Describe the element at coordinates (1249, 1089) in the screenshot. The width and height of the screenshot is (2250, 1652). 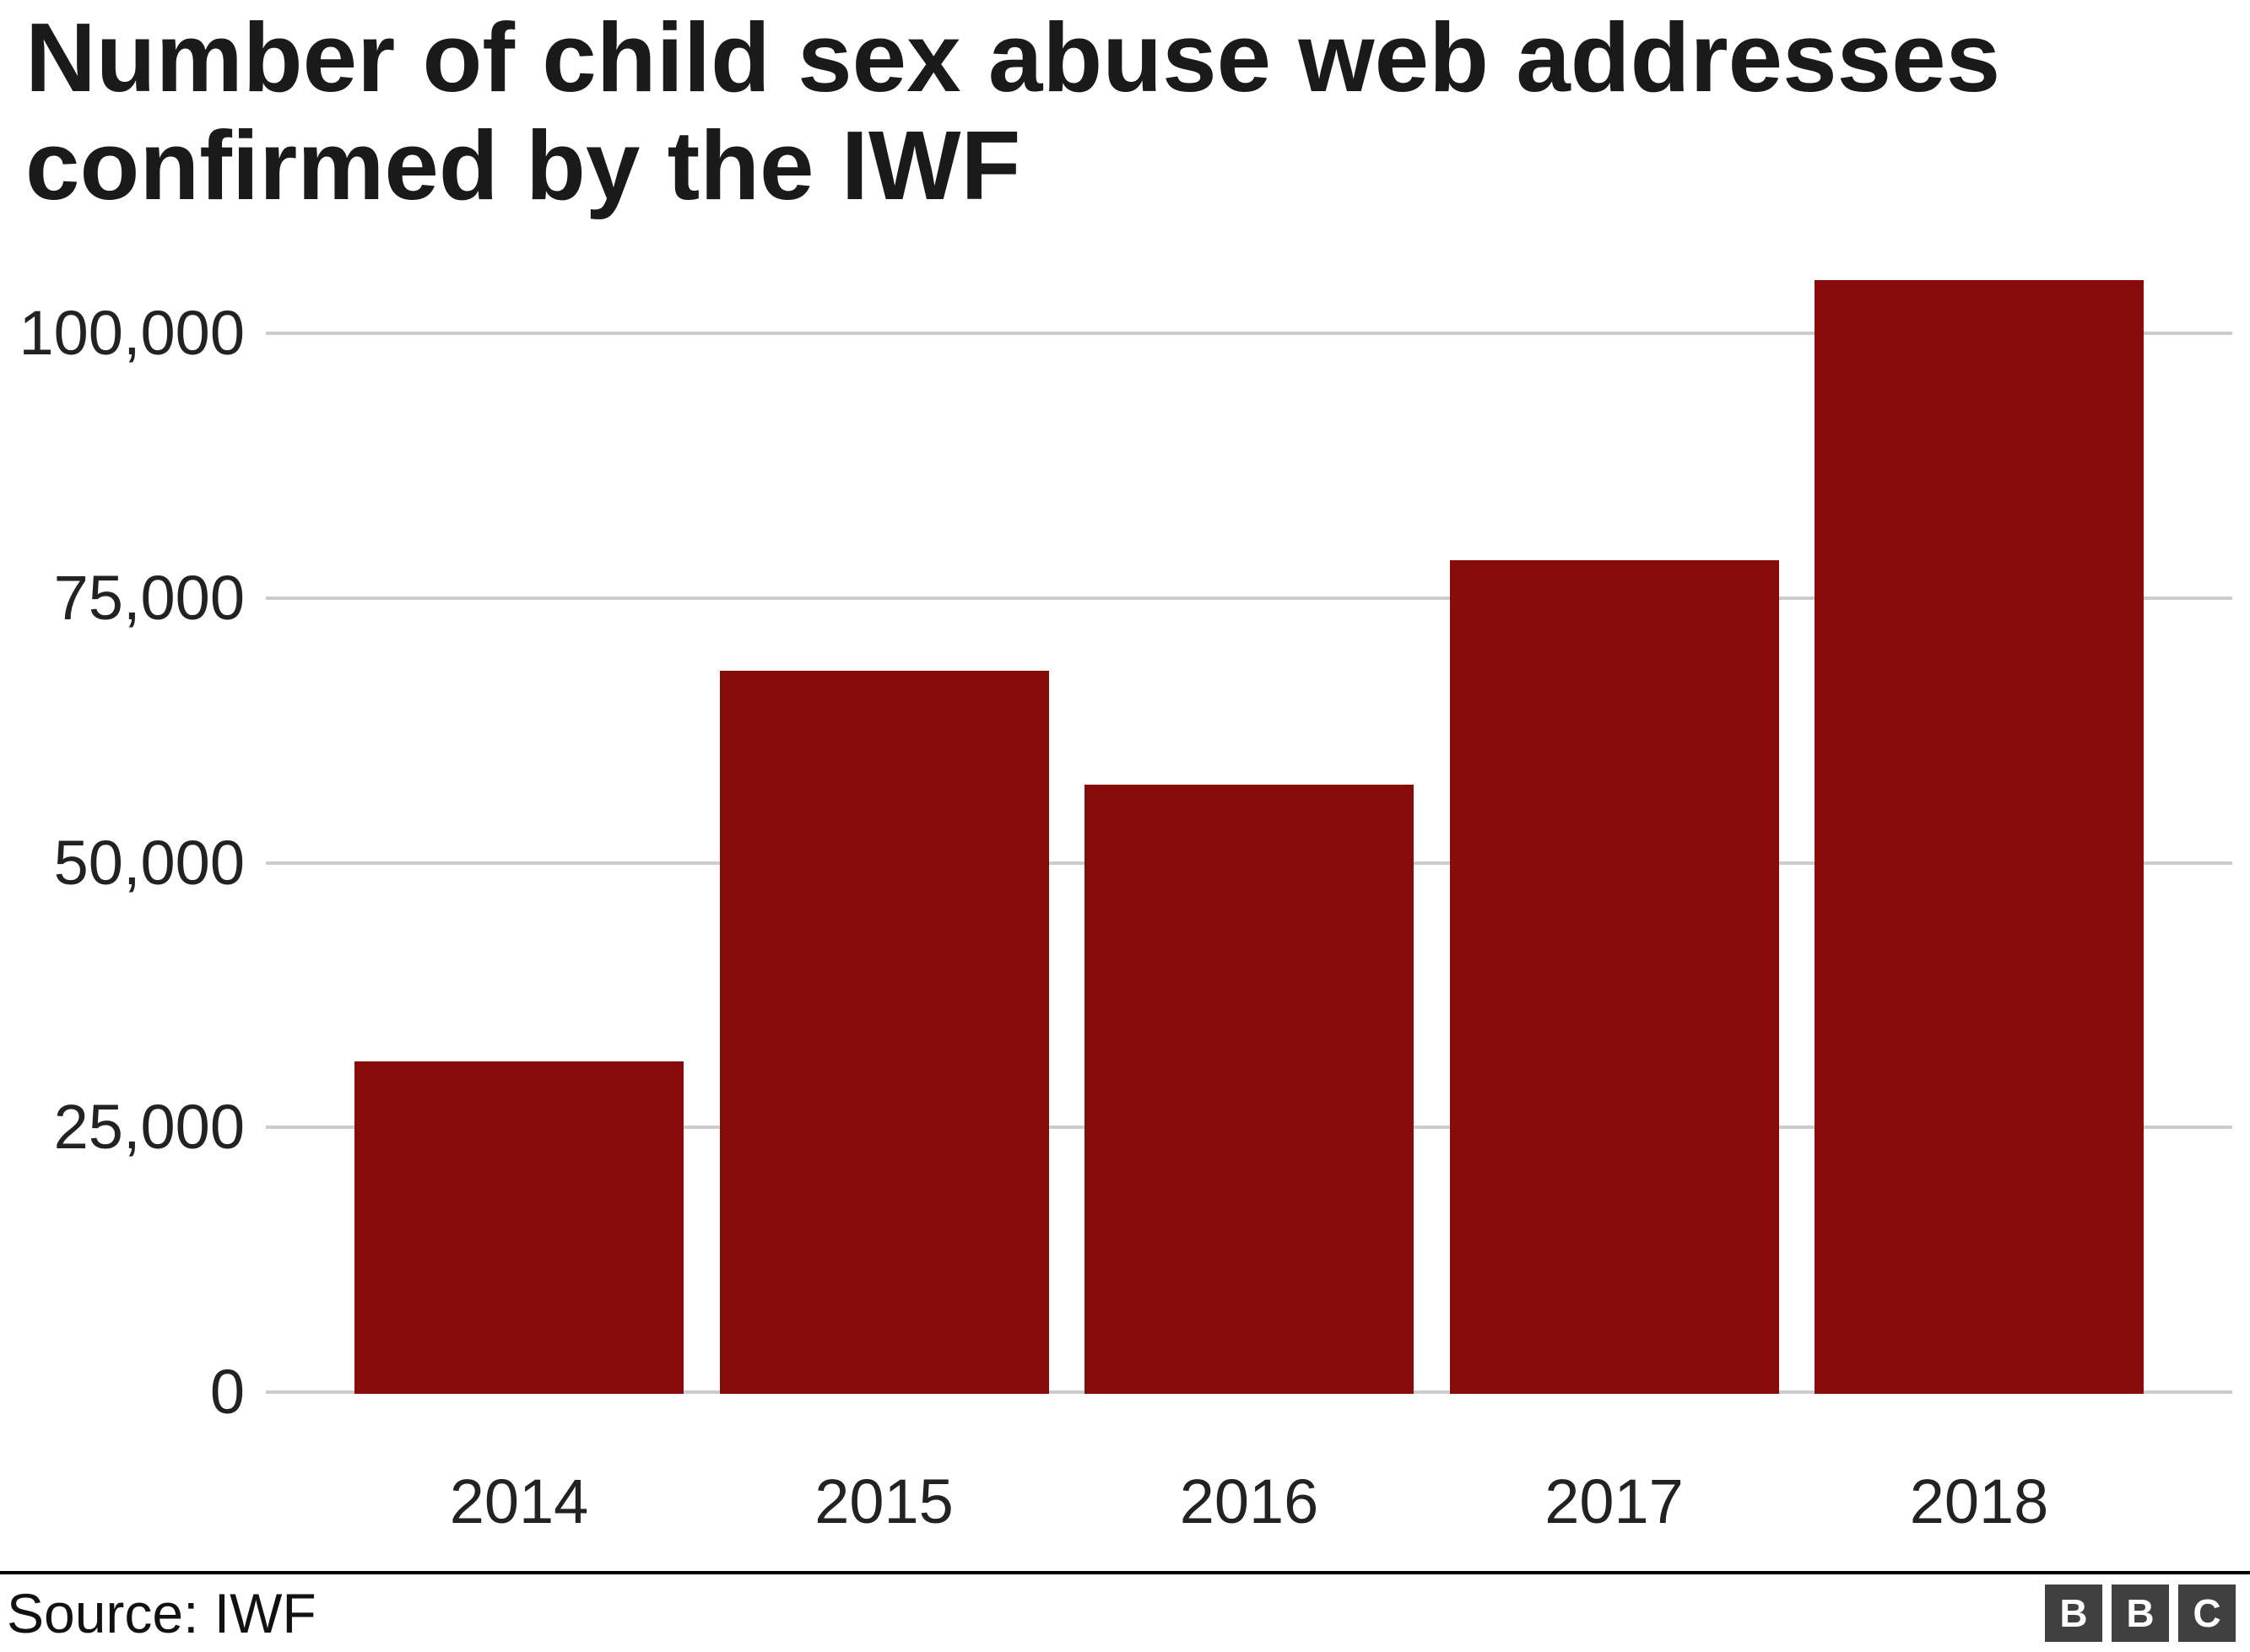
I see `bar-2016` at that location.